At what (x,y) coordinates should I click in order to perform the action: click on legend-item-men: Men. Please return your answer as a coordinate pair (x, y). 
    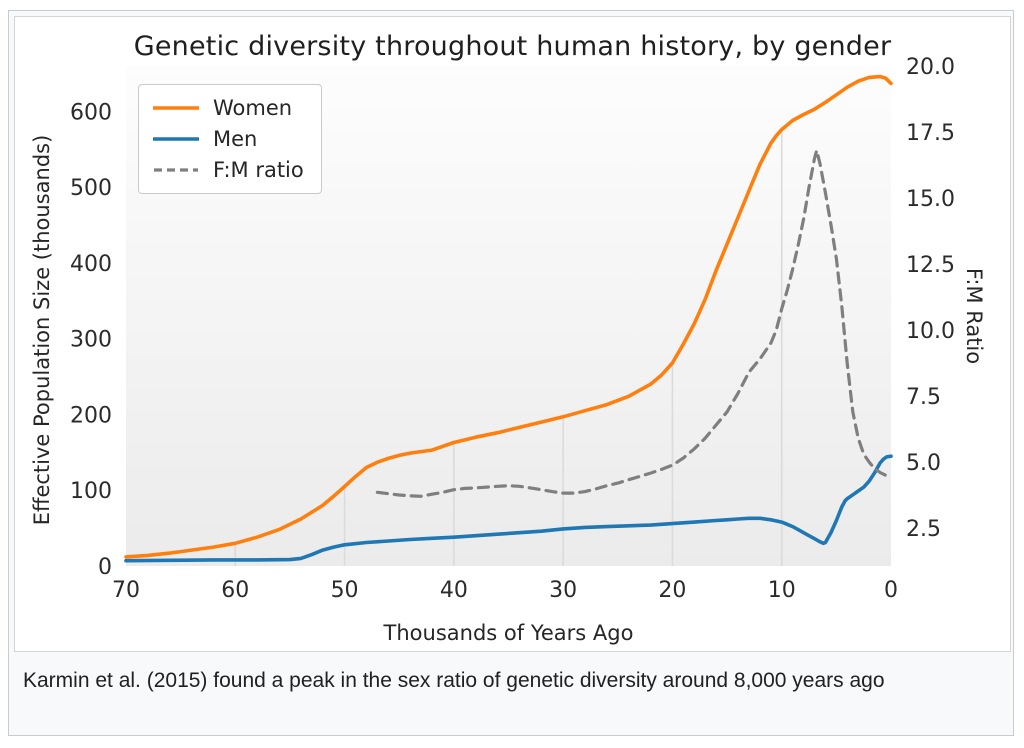
    Looking at the image, I should click on (228, 139).